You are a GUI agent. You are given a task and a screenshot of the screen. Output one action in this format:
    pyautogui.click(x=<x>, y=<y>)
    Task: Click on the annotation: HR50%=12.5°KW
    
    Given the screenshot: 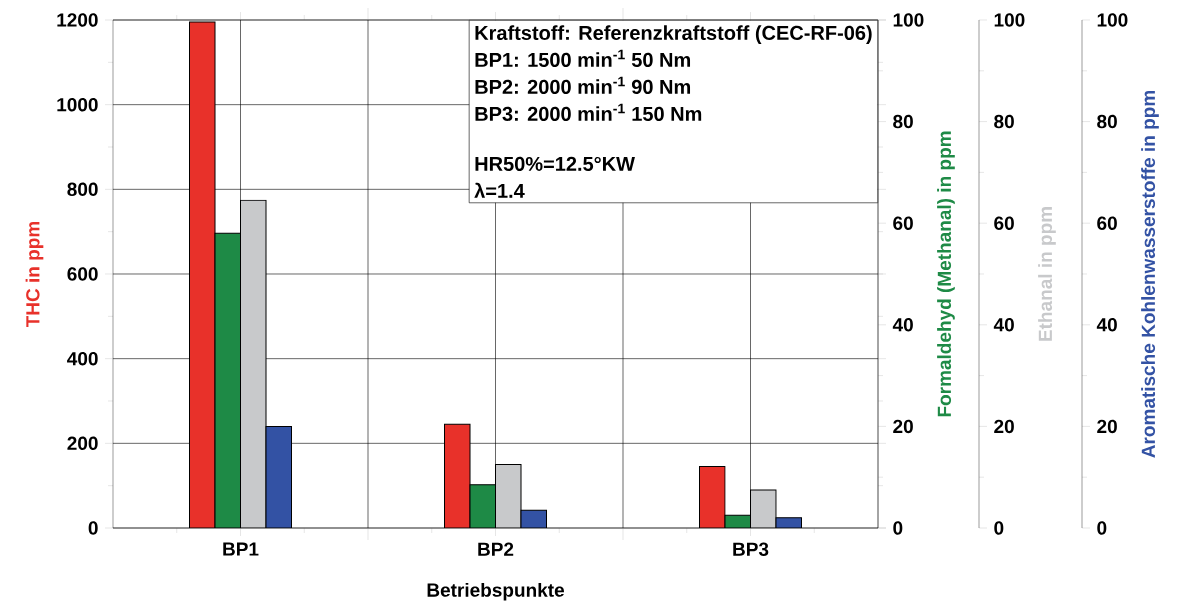 What is the action you would take?
    pyautogui.click(x=555, y=163)
    